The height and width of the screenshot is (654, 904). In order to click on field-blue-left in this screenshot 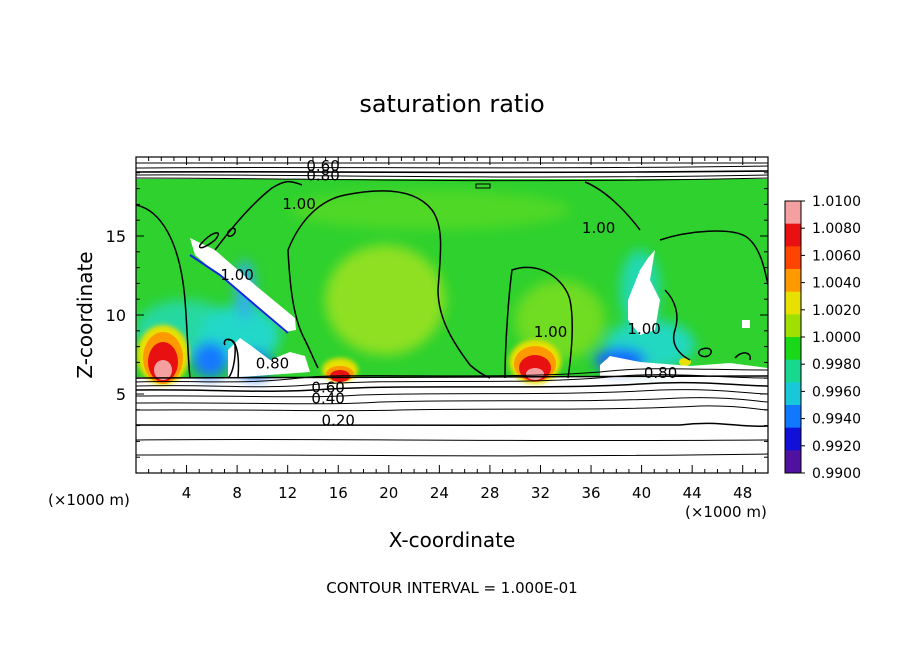, I will do `click(210, 360)`.